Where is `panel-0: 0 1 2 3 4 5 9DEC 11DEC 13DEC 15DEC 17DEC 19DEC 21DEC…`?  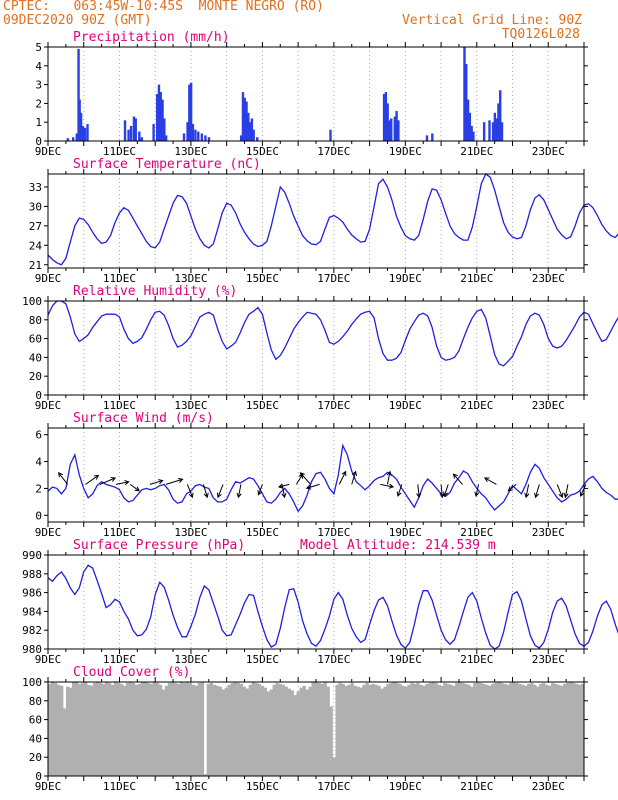
panel-0: 0 1 2 3 4 5 9DEC 11DEC 13DEC 15DEC 17DEC 19DEC 21DEC… is located at coordinates (311, 94).